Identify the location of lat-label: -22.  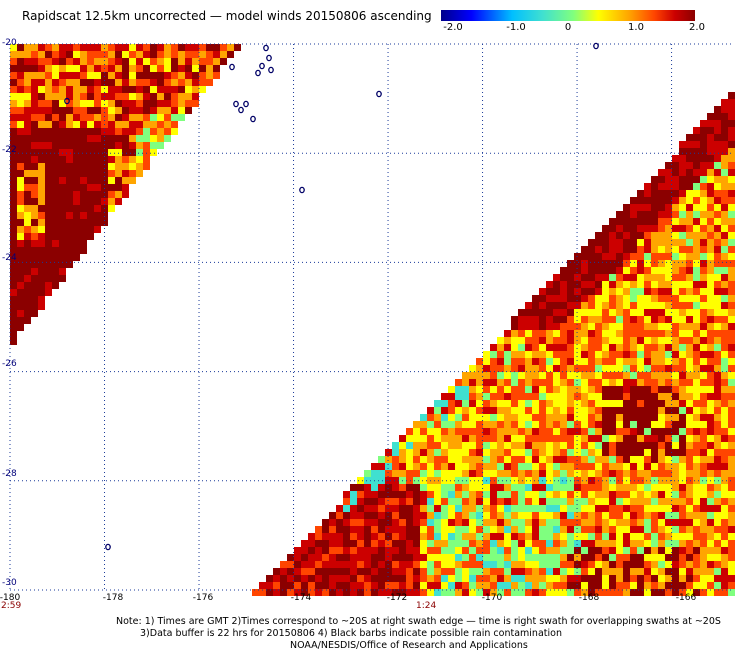
(9, 150).